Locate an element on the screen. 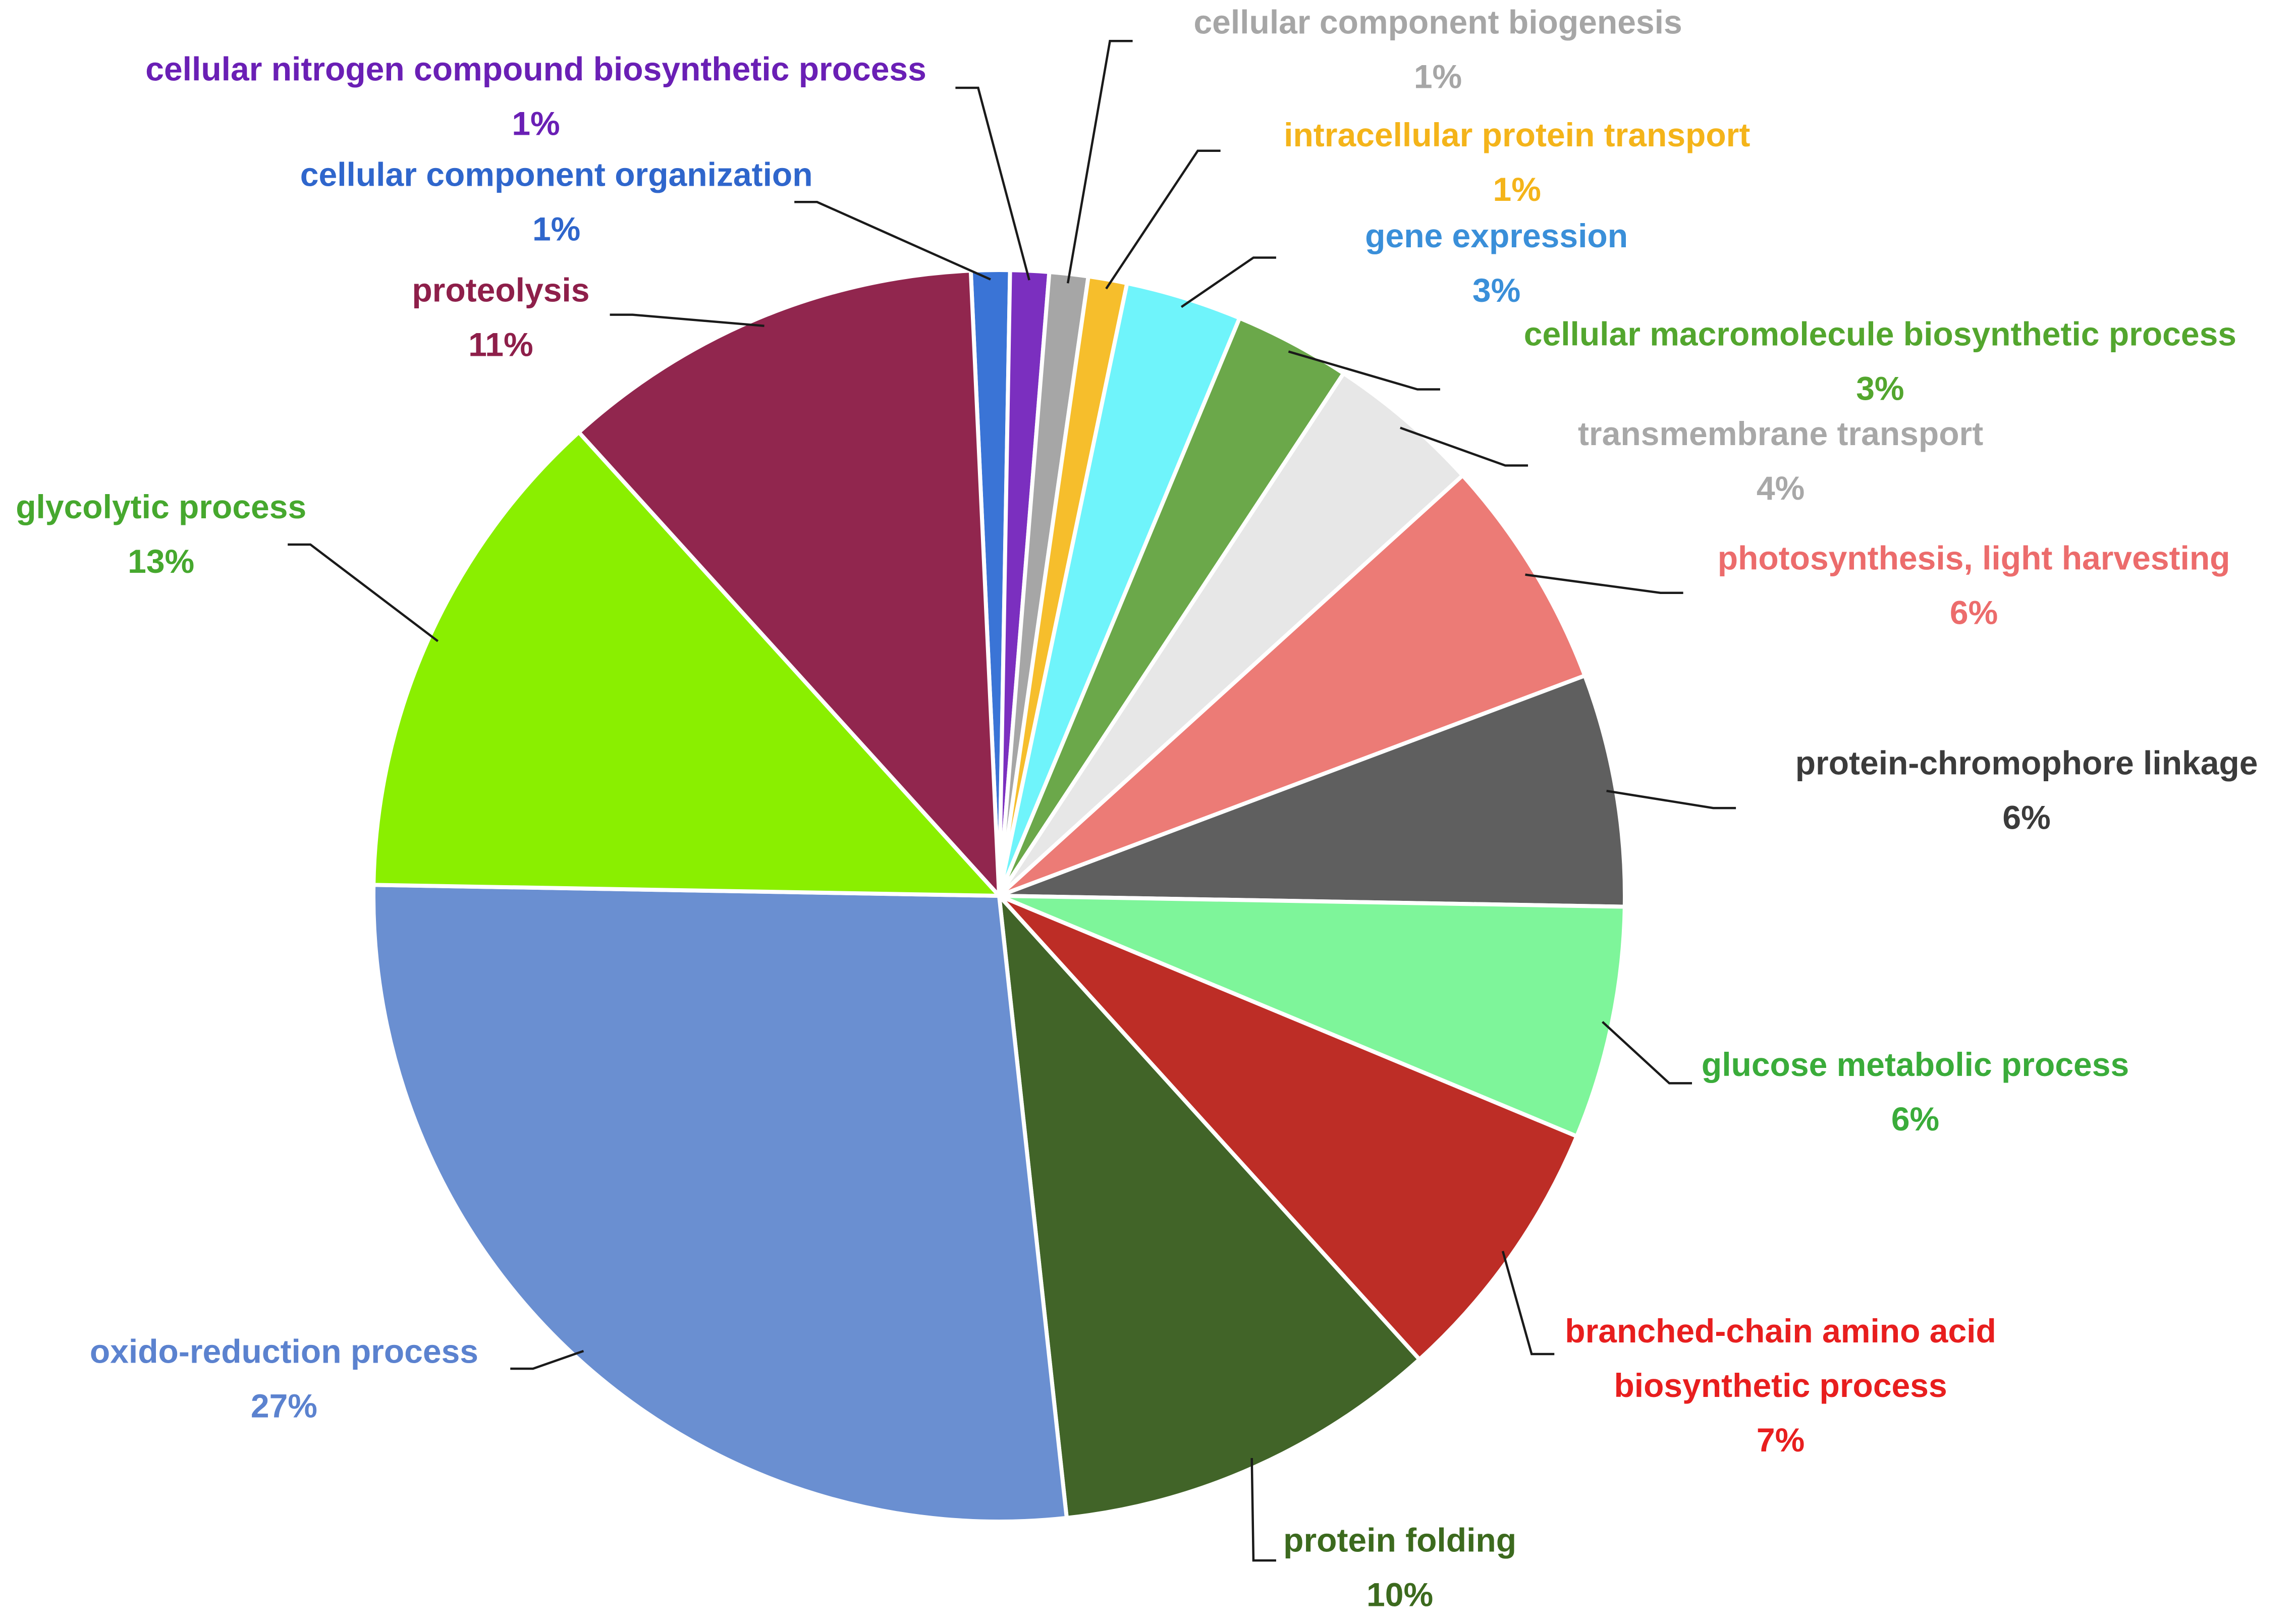  slice-percent: 13% is located at coordinates (161, 561).